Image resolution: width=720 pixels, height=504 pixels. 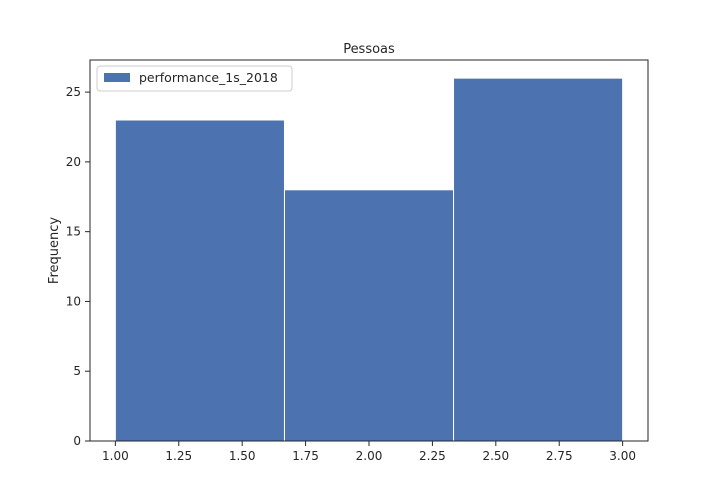 What do you see at coordinates (242, 456) in the screenshot?
I see `x-tick-label: 1.50` at bounding box center [242, 456].